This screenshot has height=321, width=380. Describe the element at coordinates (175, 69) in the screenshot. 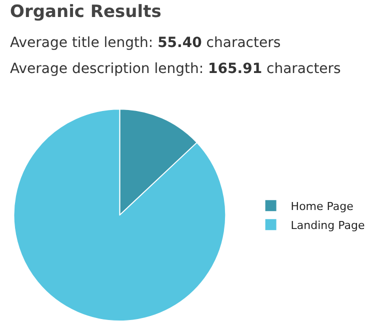

I see `text: Average description length: 165.91 characters` at that location.